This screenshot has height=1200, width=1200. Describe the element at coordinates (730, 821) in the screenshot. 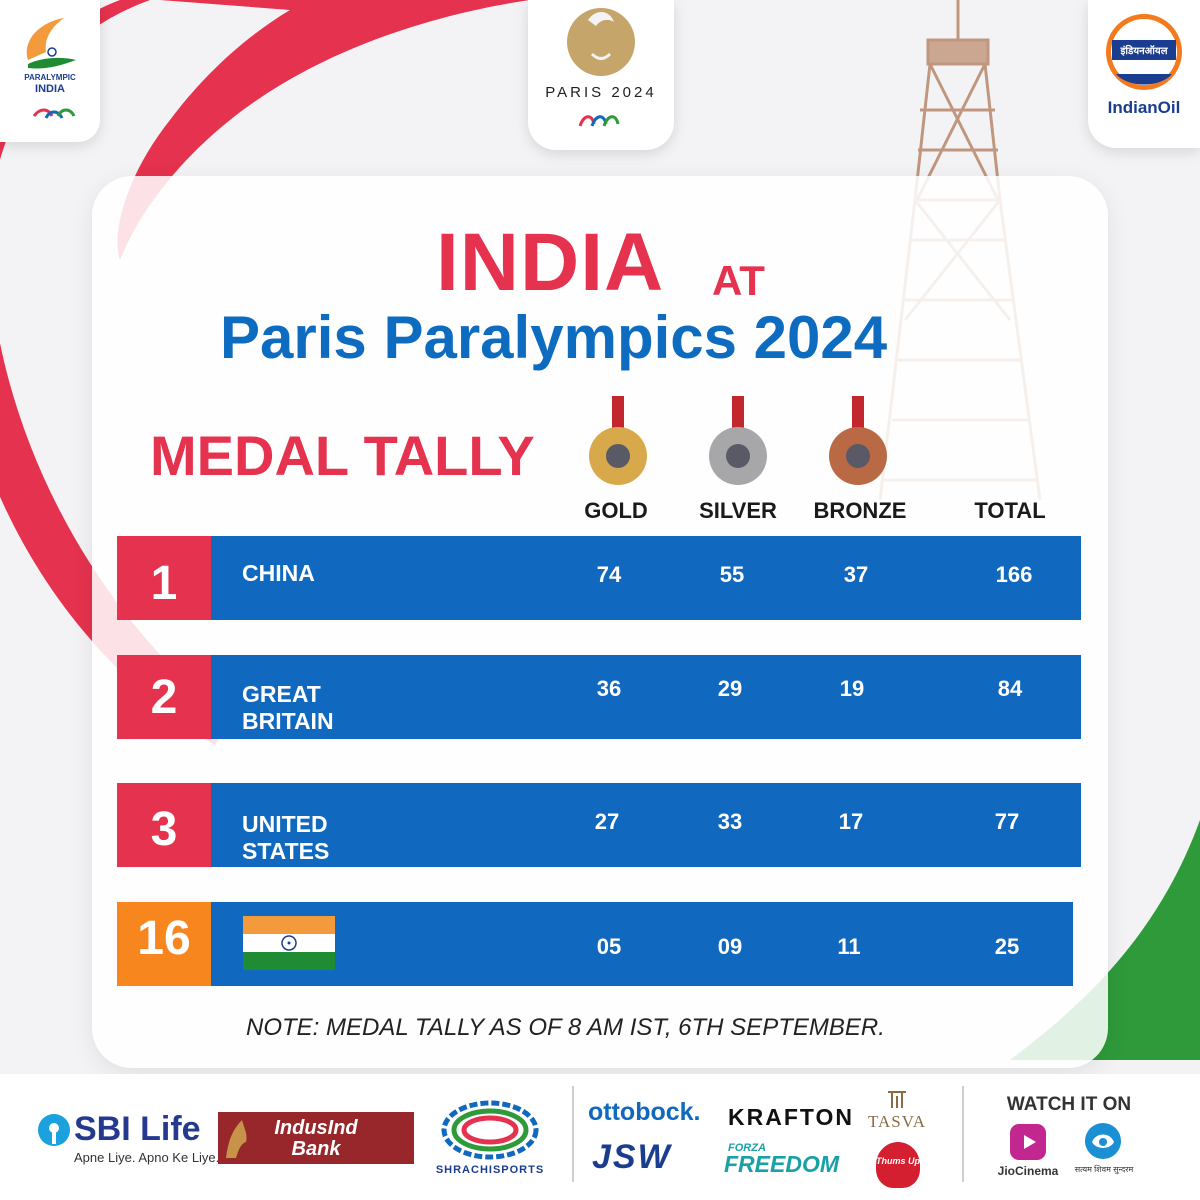

I see `silver-count: 33` at that location.